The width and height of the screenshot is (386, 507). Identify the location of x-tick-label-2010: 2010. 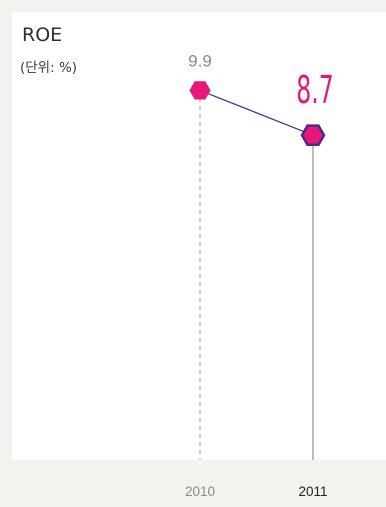
(200, 491).